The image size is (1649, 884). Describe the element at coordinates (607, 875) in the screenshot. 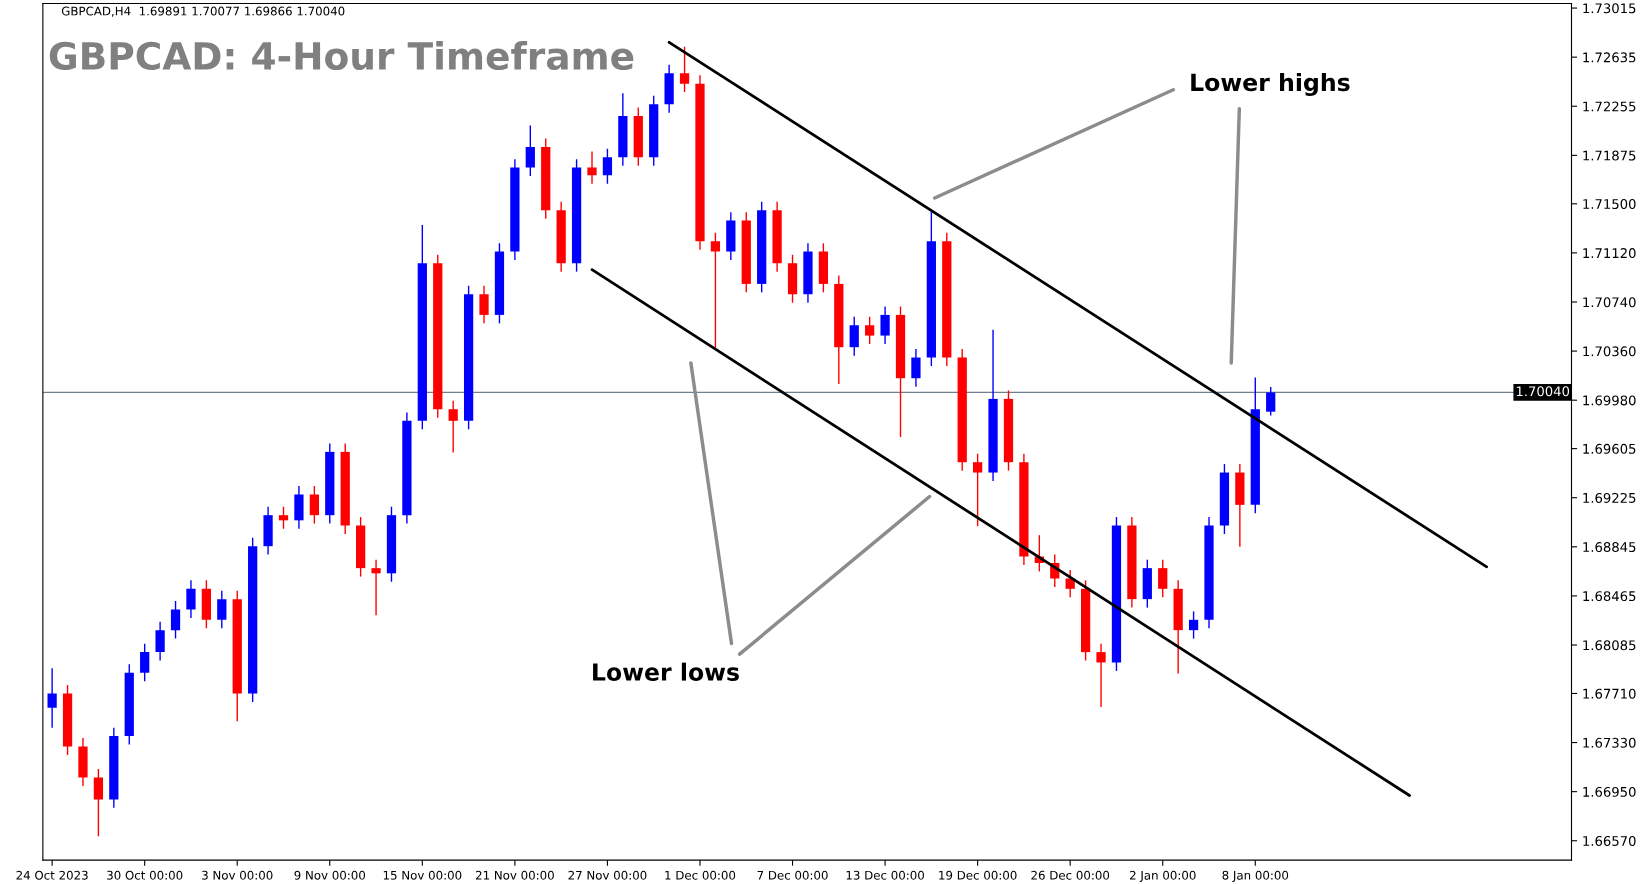

I see `x-tick-label: 27 Nov 00:00` at that location.